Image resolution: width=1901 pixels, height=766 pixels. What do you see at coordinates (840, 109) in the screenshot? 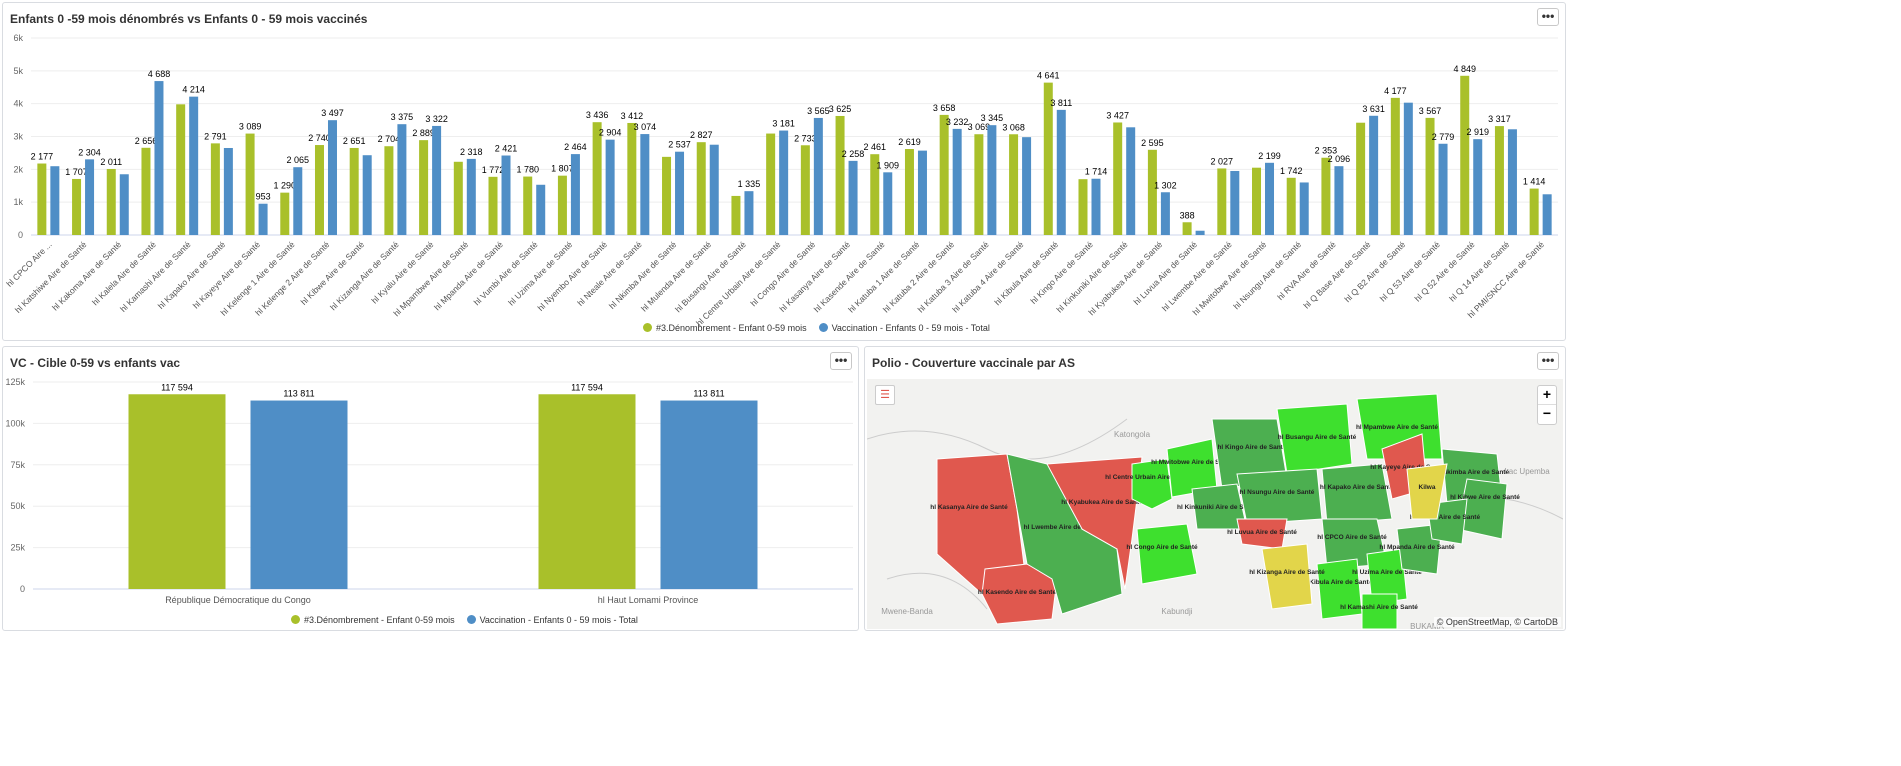
I see `data-label: 3 625` at bounding box center [840, 109].